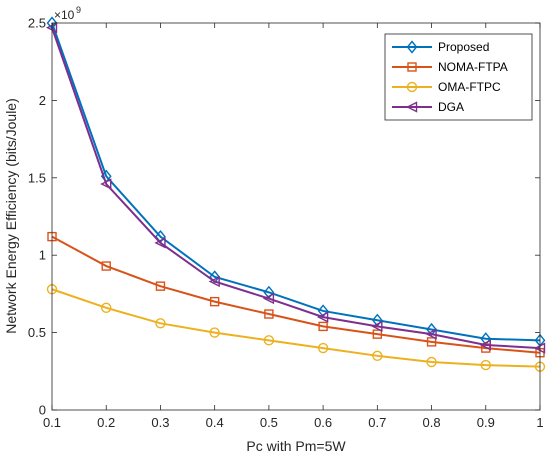  Describe the element at coordinates (269, 422) in the screenshot. I see `x-tick-label: 0.5` at that location.